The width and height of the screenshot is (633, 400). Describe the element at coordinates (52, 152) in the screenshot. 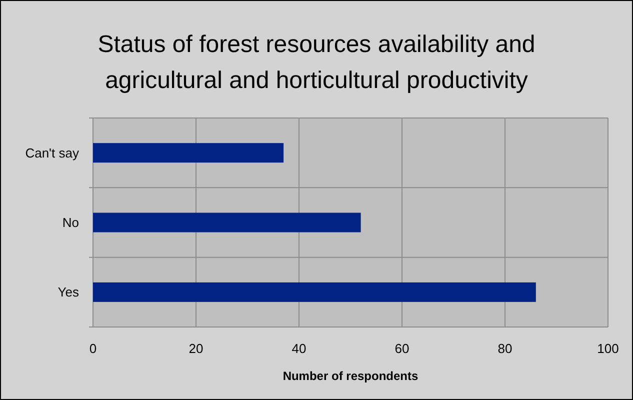

I see `y-tick-label: Can't say` at that location.